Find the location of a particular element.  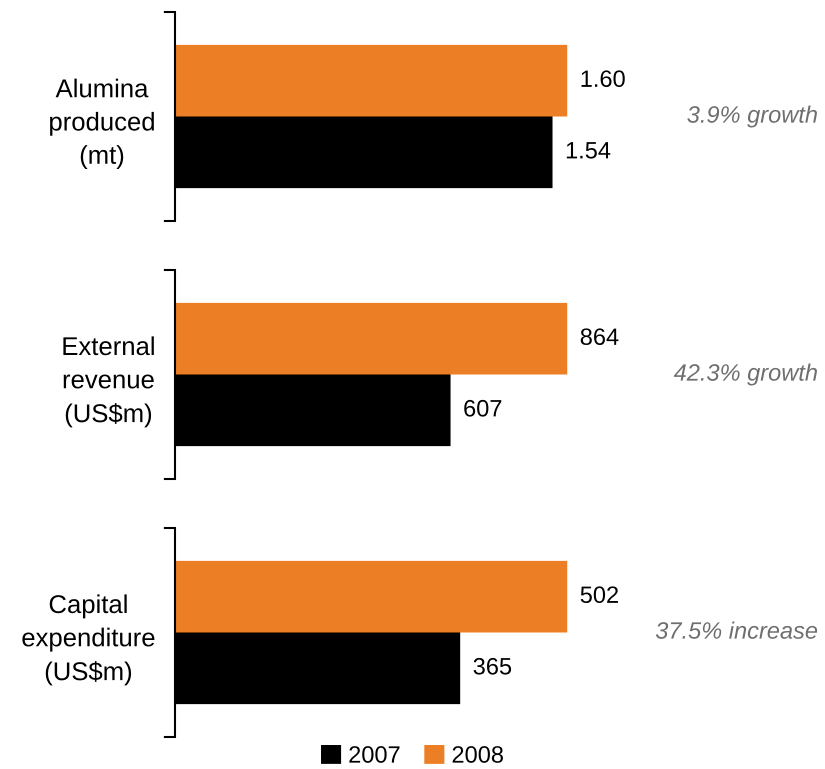

text: 42.3% growth is located at coordinates (745, 374).